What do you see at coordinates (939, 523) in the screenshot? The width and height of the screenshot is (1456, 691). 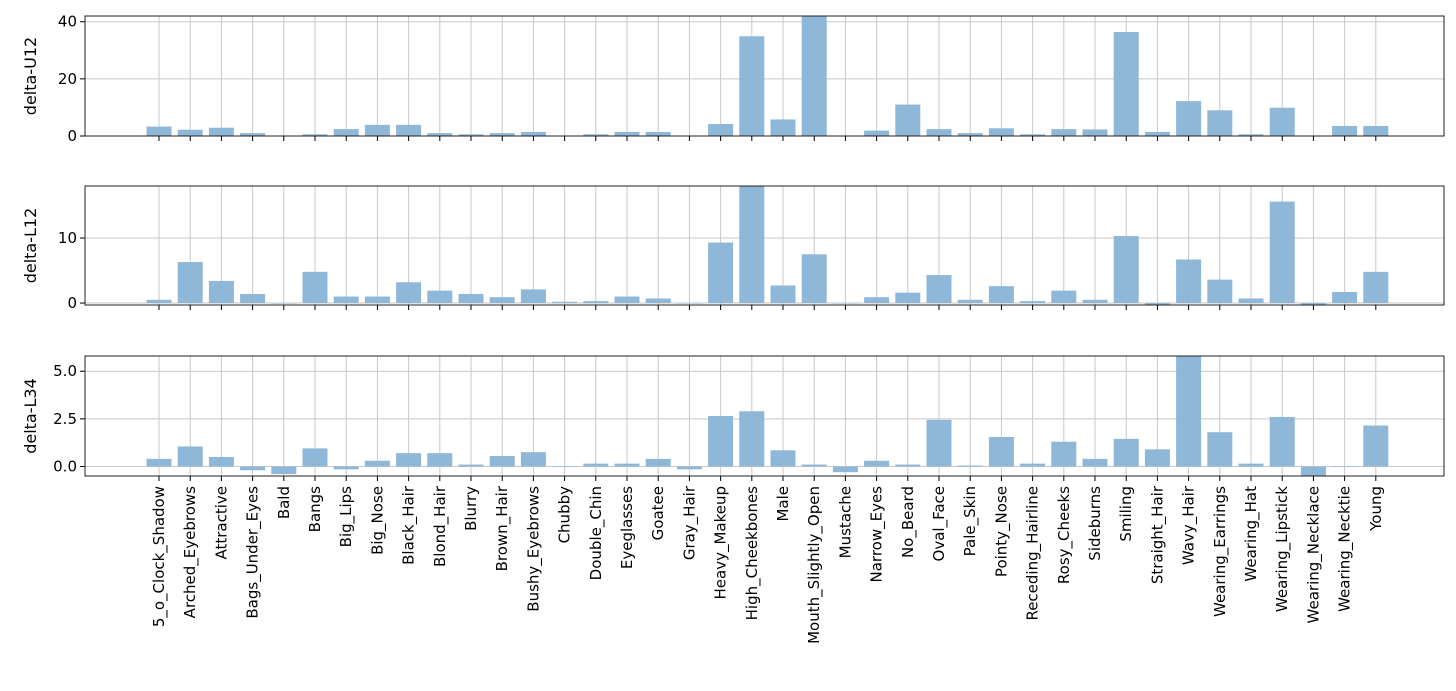 I see `x-tick-label: Oval_Face` at bounding box center [939, 523].